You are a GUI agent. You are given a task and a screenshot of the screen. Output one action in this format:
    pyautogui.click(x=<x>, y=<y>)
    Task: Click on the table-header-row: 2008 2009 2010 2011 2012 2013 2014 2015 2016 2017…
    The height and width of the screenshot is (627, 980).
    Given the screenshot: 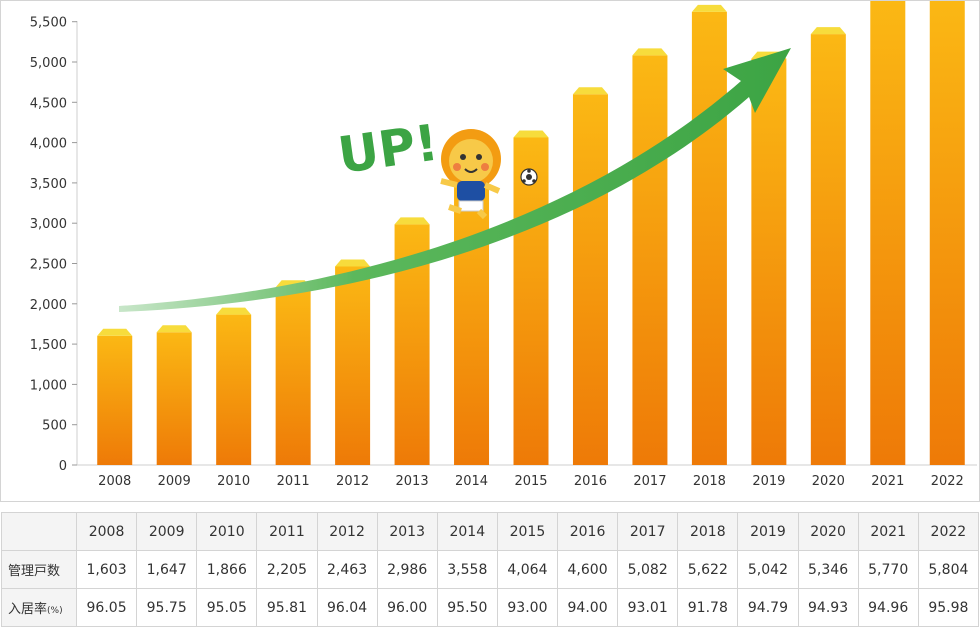 What is the action you would take?
    pyautogui.click(x=490, y=531)
    